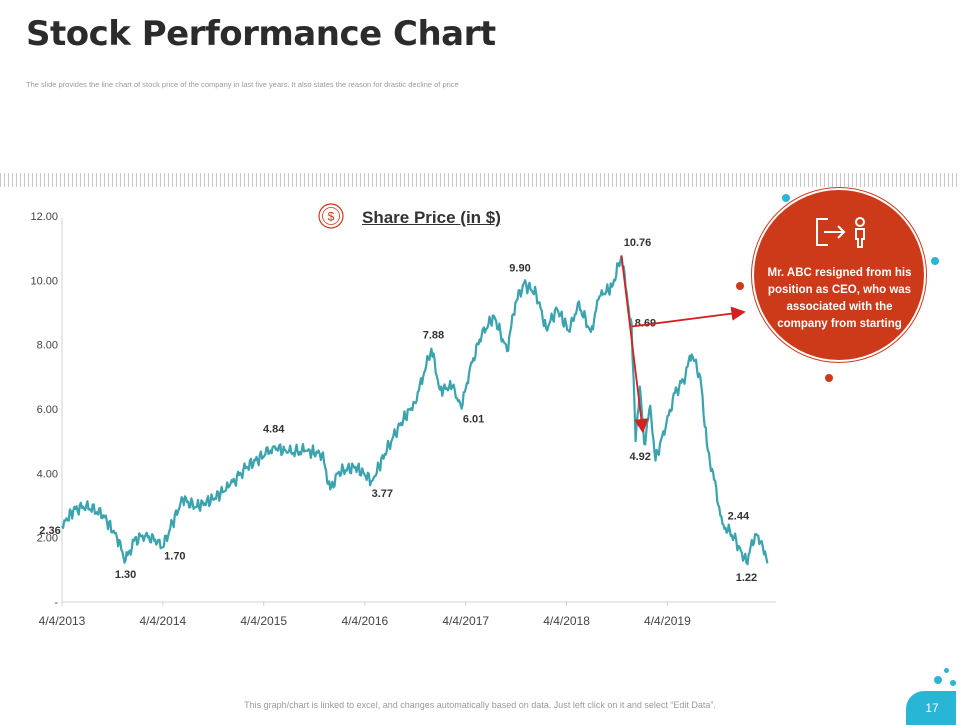 The width and height of the screenshot is (960, 725). What do you see at coordinates (433, 336) in the screenshot?
I see `data-label: 7.88` at bounding box center [433, 336].